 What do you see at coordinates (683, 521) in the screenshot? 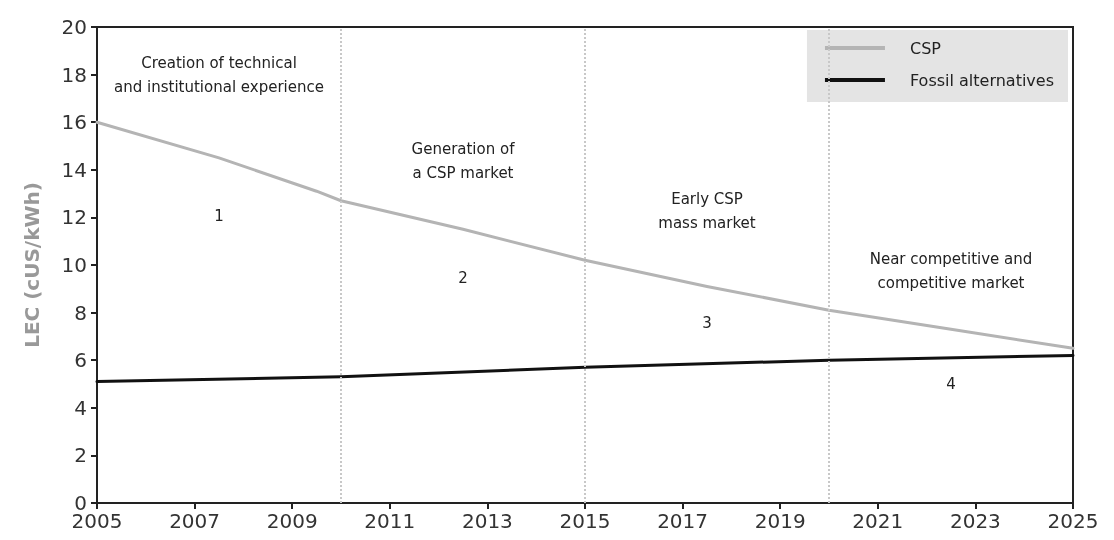
I see `x-tick-label: 2017` at bounding box center [683, 521].